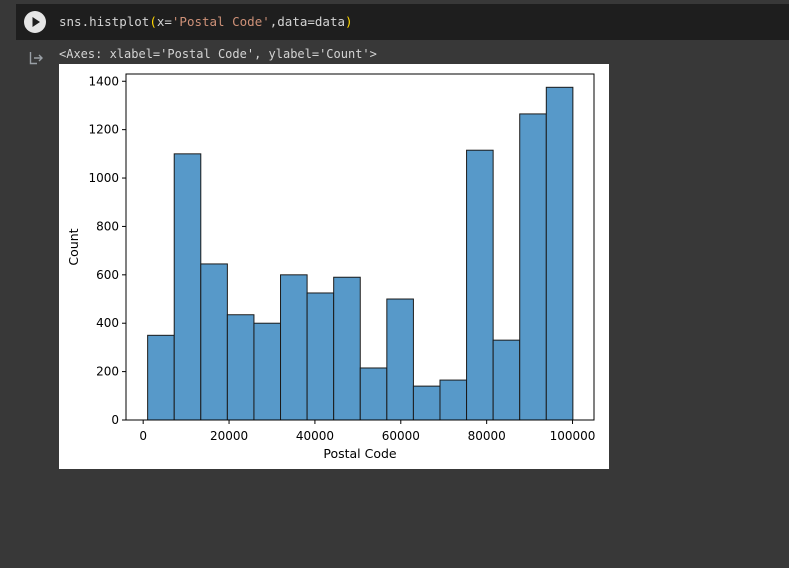 This screenshot has width=789, height=568. Describe the element at coordinates (107, 250) in the screenshot. I see `y-axis-ticks: 0 200 400 600 800 1000 1200 1400` at that location.